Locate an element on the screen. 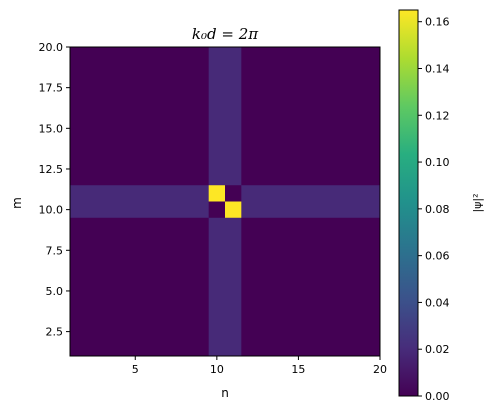  colorbar-tick-label: 0.00 is located at coordinates (437, 396).